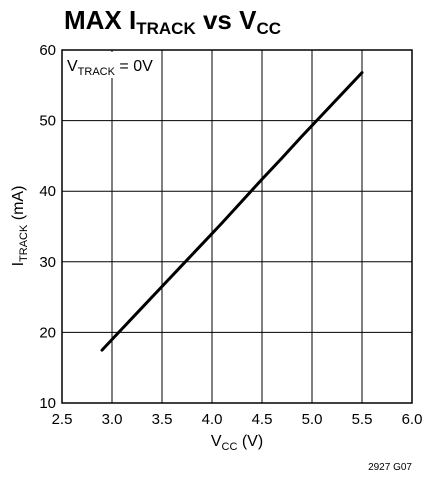 The image size is (428, 477). I want to click on y-axis-label: ITRACK (mA), so click(20, 226).